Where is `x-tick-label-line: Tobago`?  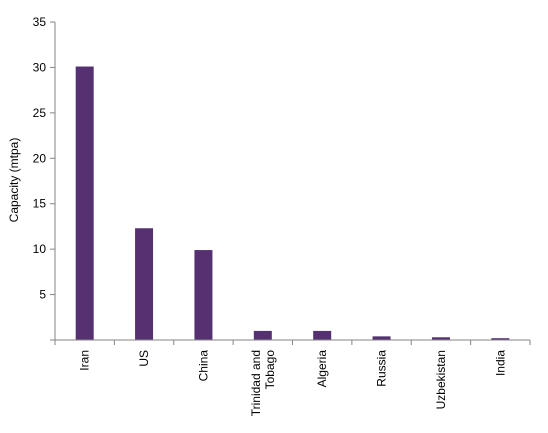 x-tick-label-line: Tobago is located at coordinates (270, 370).